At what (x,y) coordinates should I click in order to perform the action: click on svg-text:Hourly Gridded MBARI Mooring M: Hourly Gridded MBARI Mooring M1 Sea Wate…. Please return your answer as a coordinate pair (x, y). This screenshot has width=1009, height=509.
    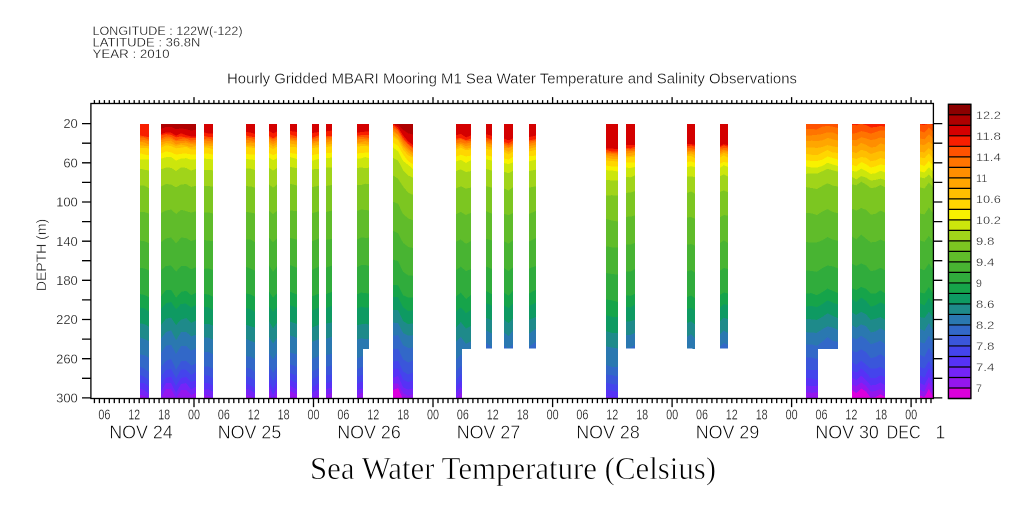
    Looking at the image, I should click on (512, 80).